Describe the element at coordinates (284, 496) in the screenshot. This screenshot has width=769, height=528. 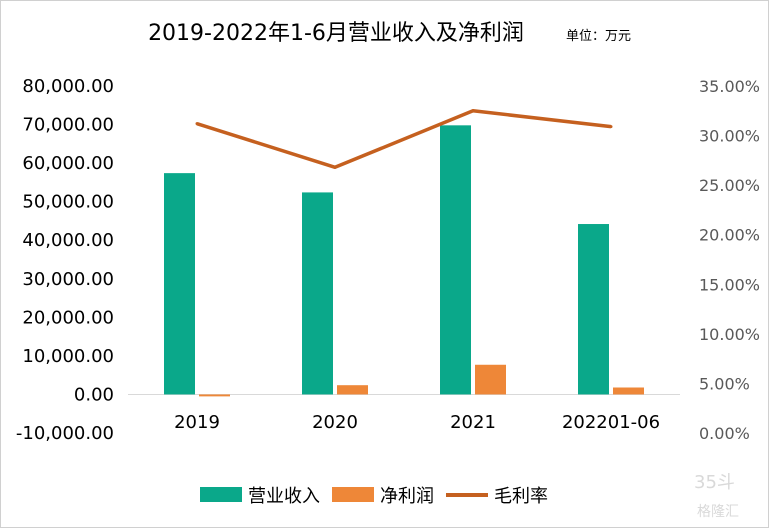
I see `legend-label: 营业收入` at that location.